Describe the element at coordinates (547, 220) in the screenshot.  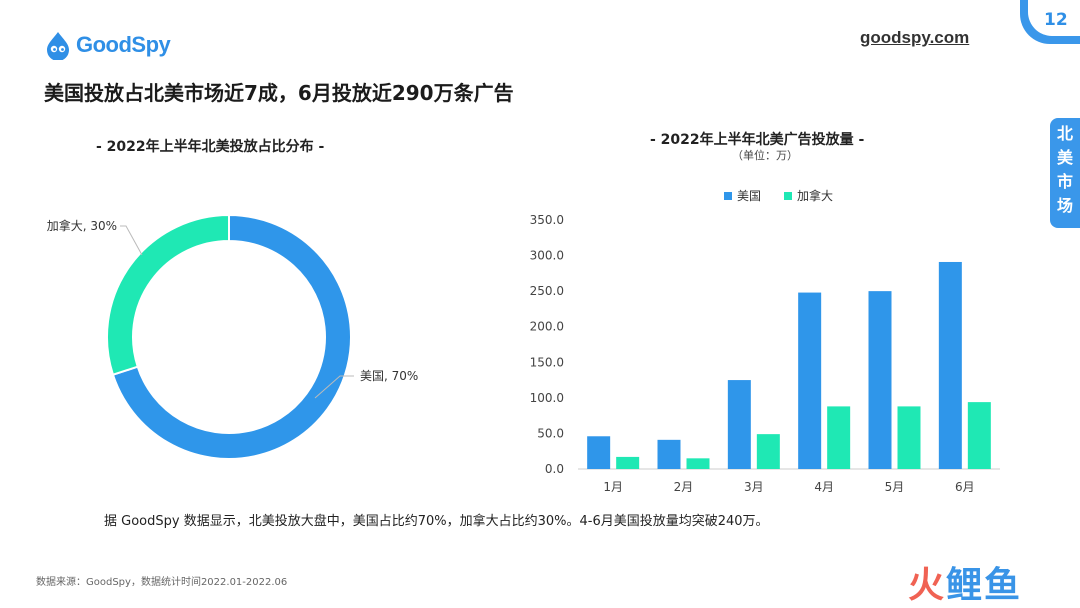
I see `y-tick-label: 350.0` at that location.